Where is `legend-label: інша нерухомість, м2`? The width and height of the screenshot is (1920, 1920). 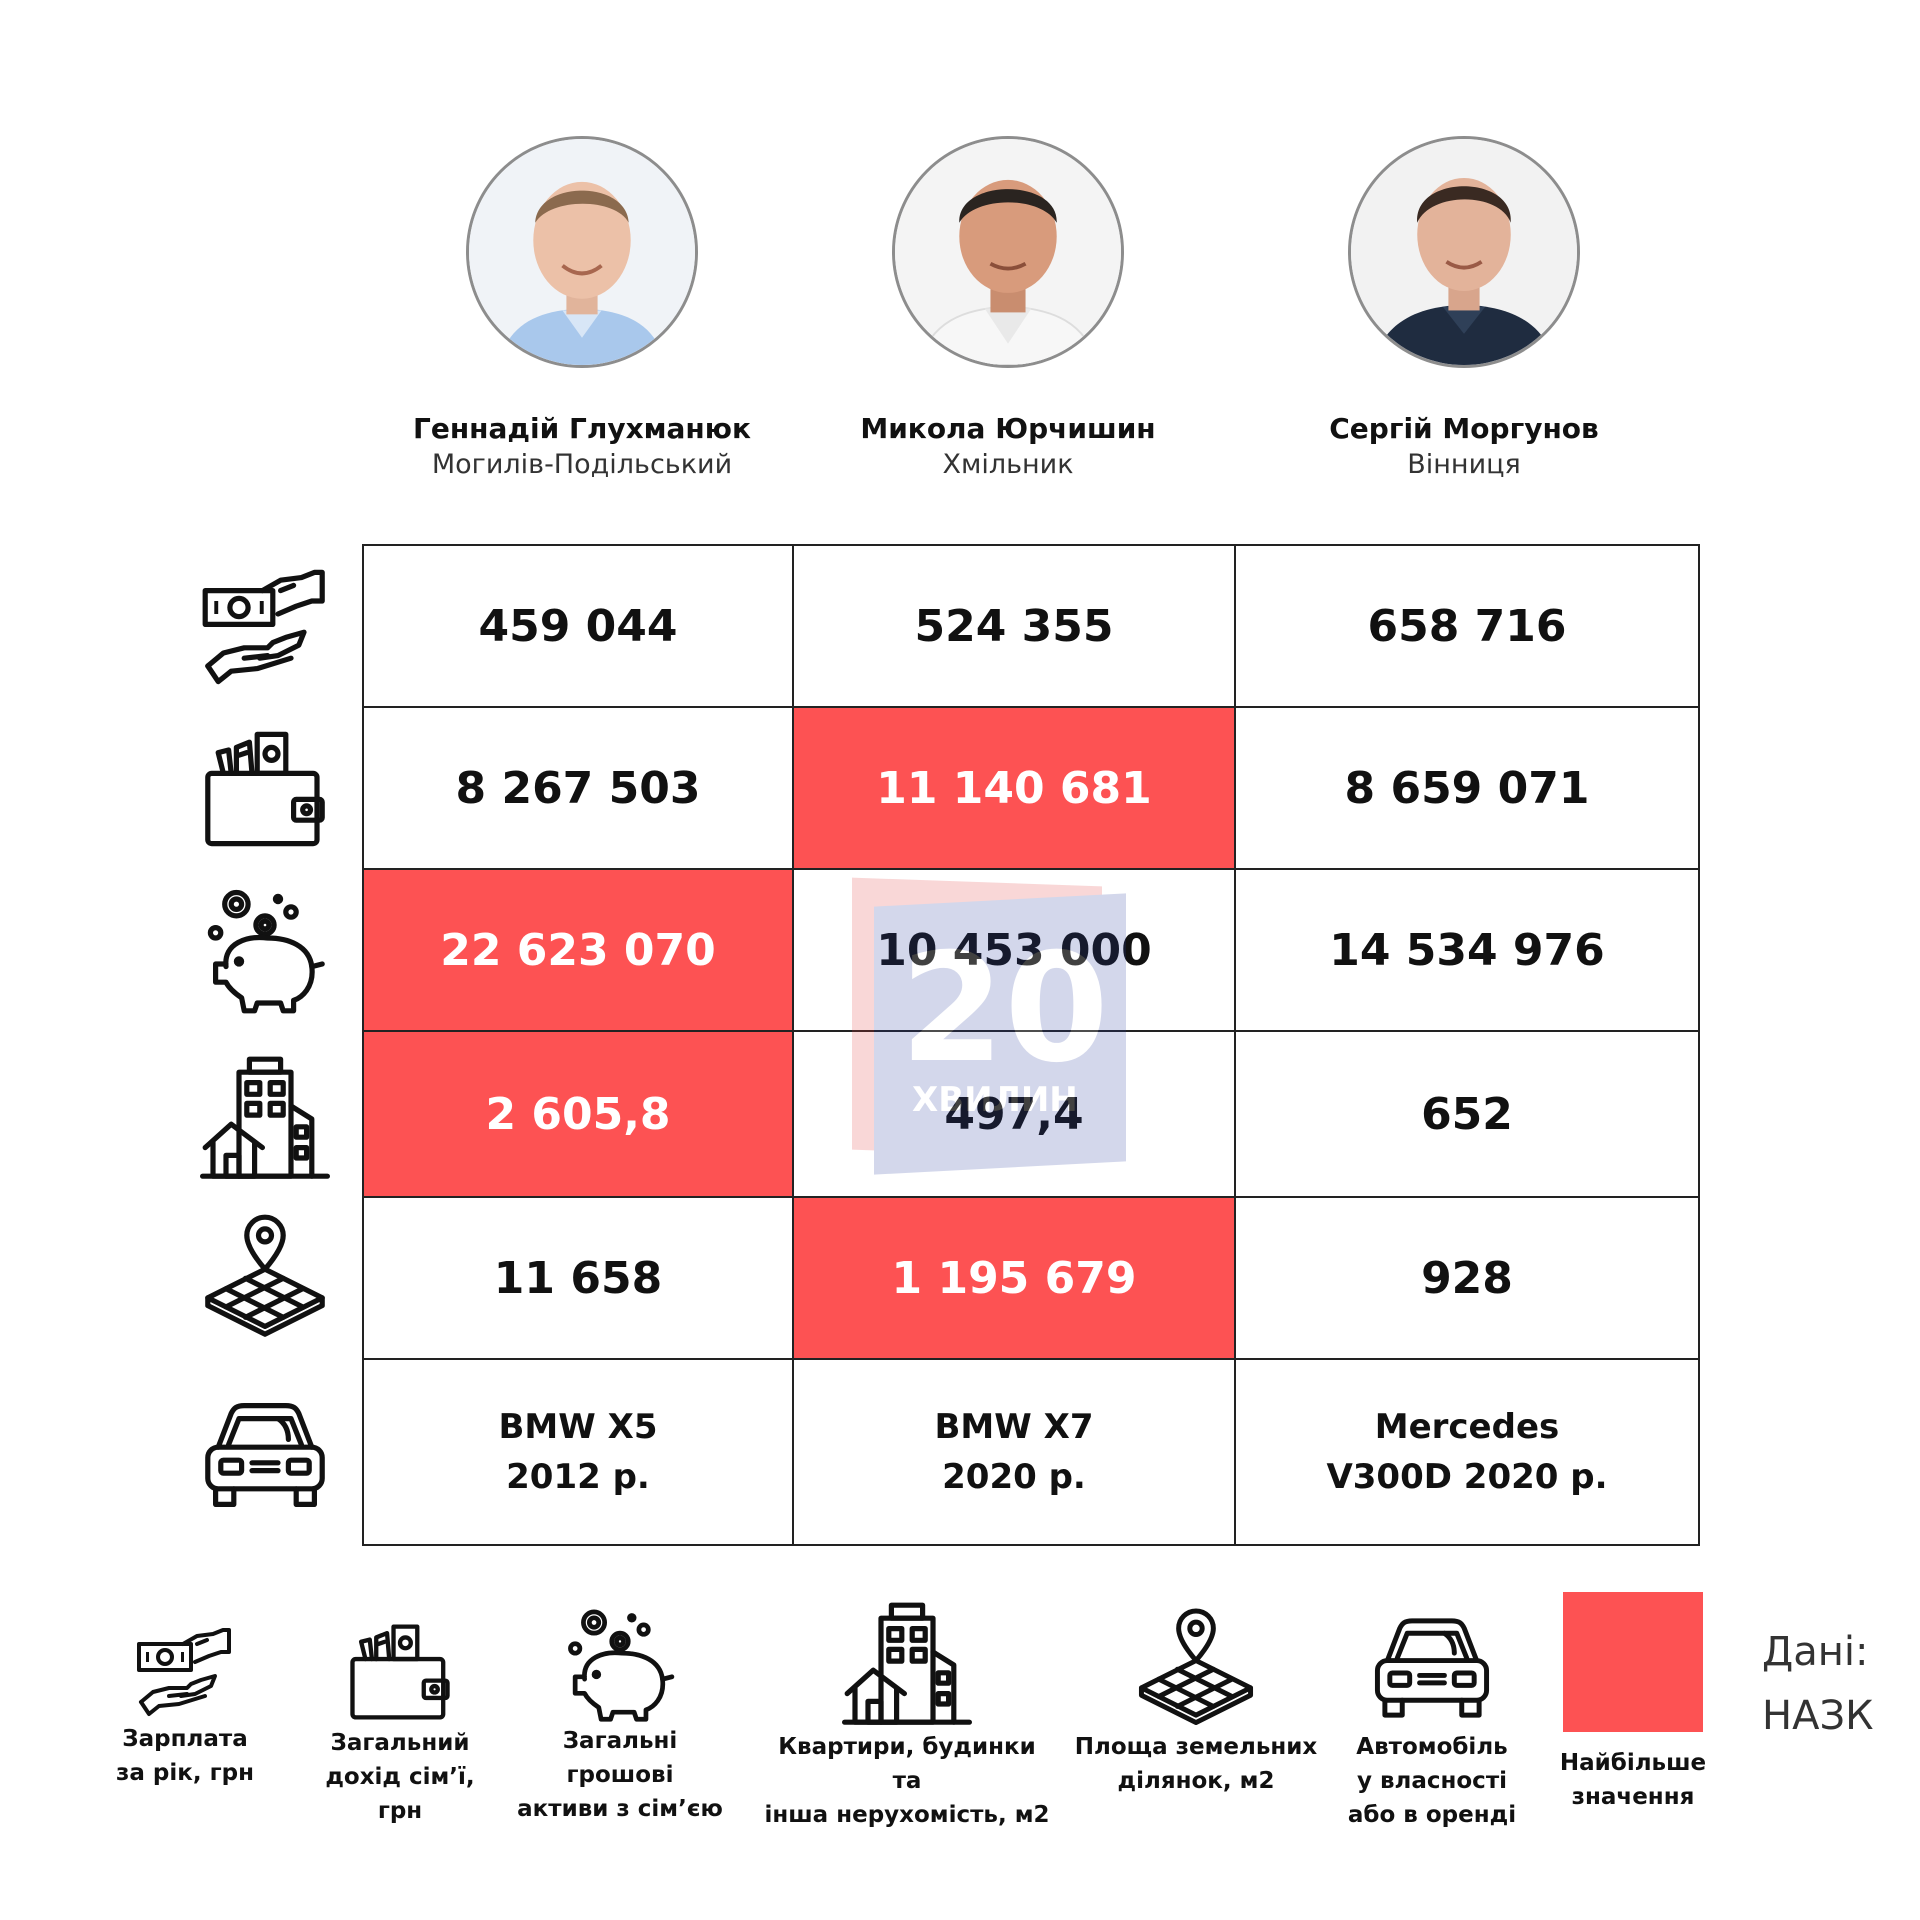 legend-label: інша нерухомість, м2 is located at coordinates (907, 1815).